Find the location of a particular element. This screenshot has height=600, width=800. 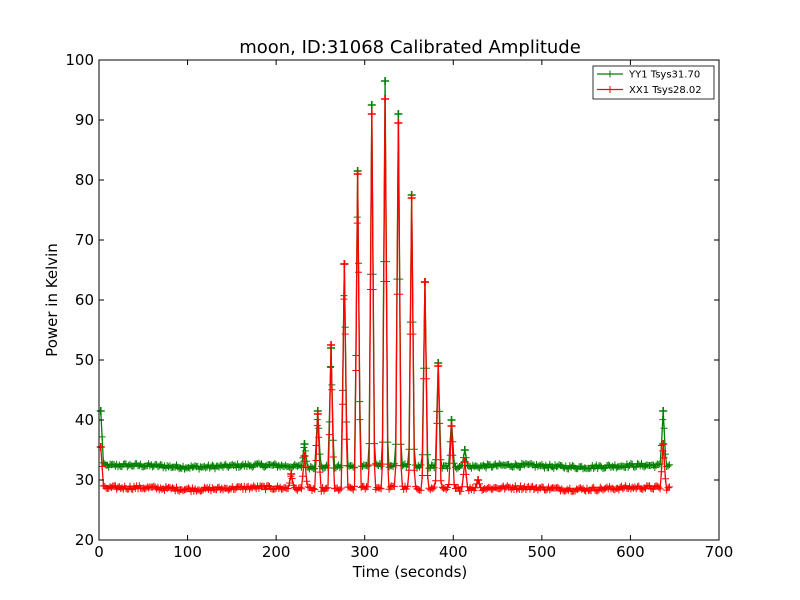

legend: YY1 Tsys31.70 XX1 Tsys28.02 is located at coordinates (653, 82).